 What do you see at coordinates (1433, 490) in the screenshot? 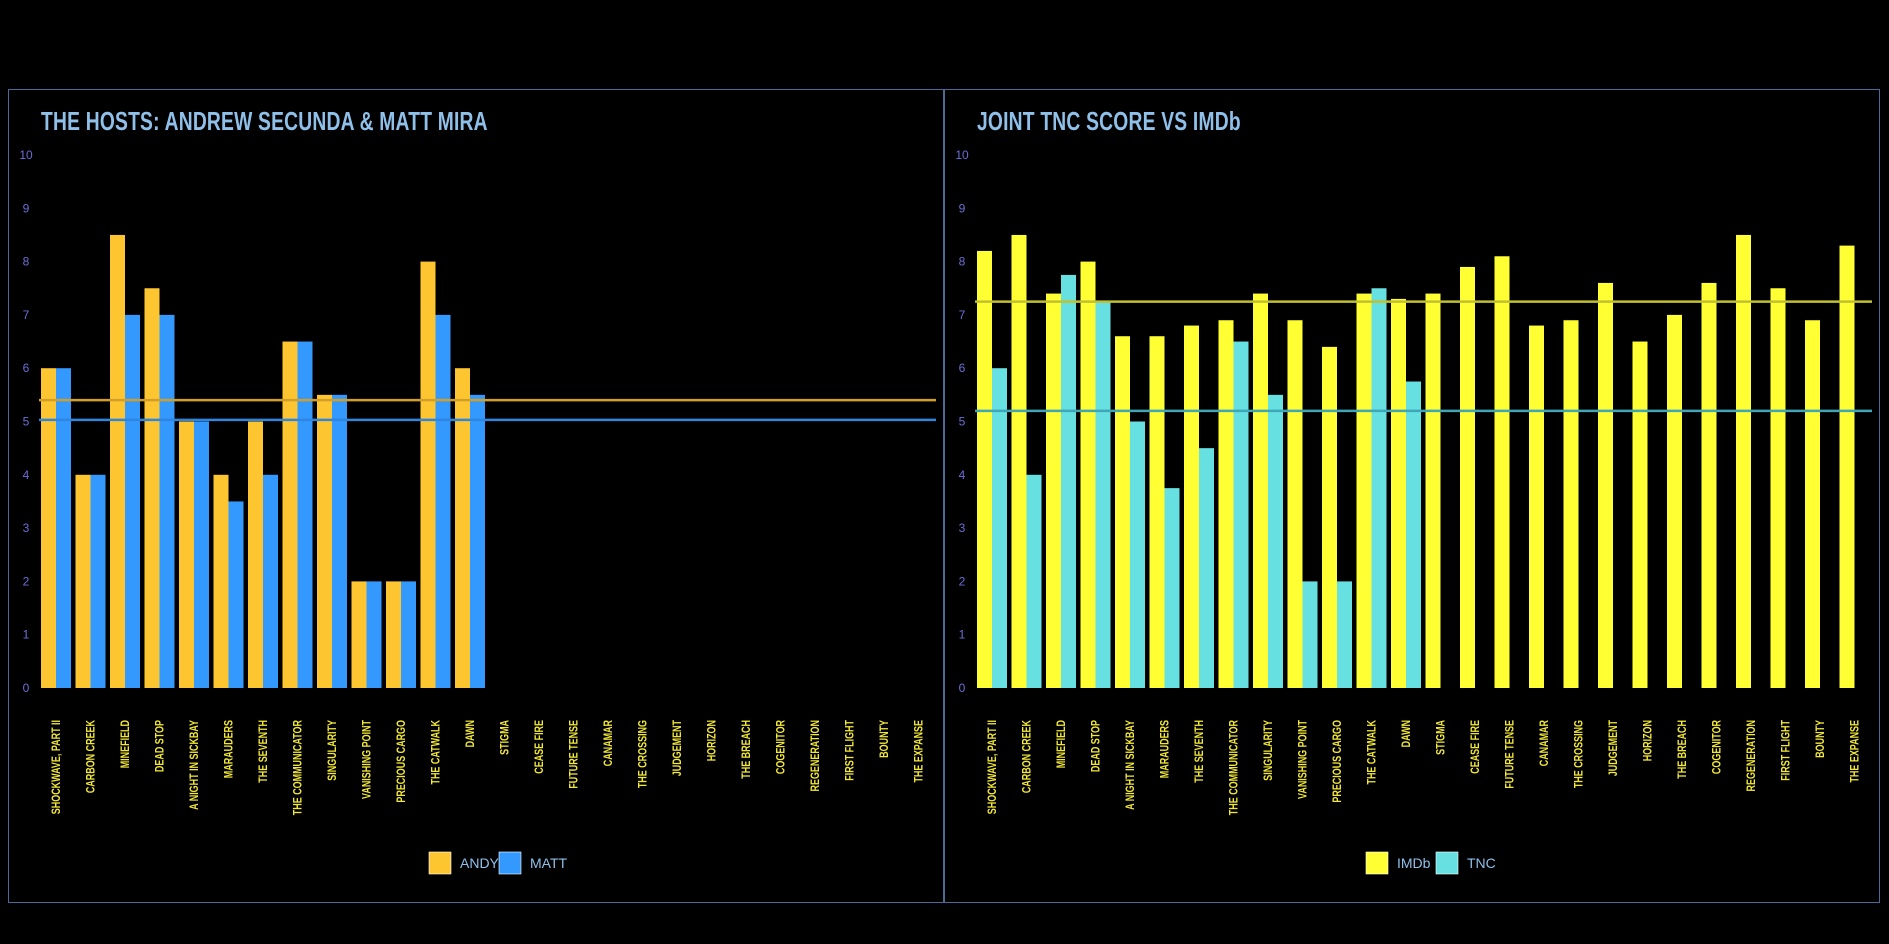
I see `bar-imdb-stigma` at bounding box center [1433, 490].